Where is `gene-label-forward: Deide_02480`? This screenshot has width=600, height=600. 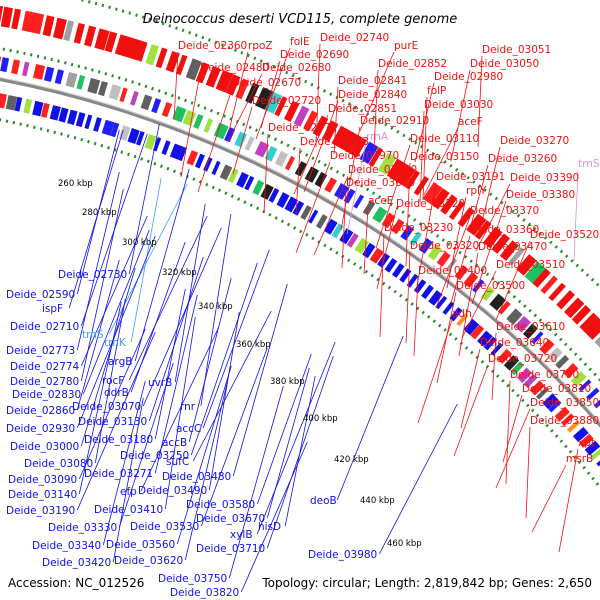 gene-label-forward: Deide_02480 is located at coordinates (234, 68).